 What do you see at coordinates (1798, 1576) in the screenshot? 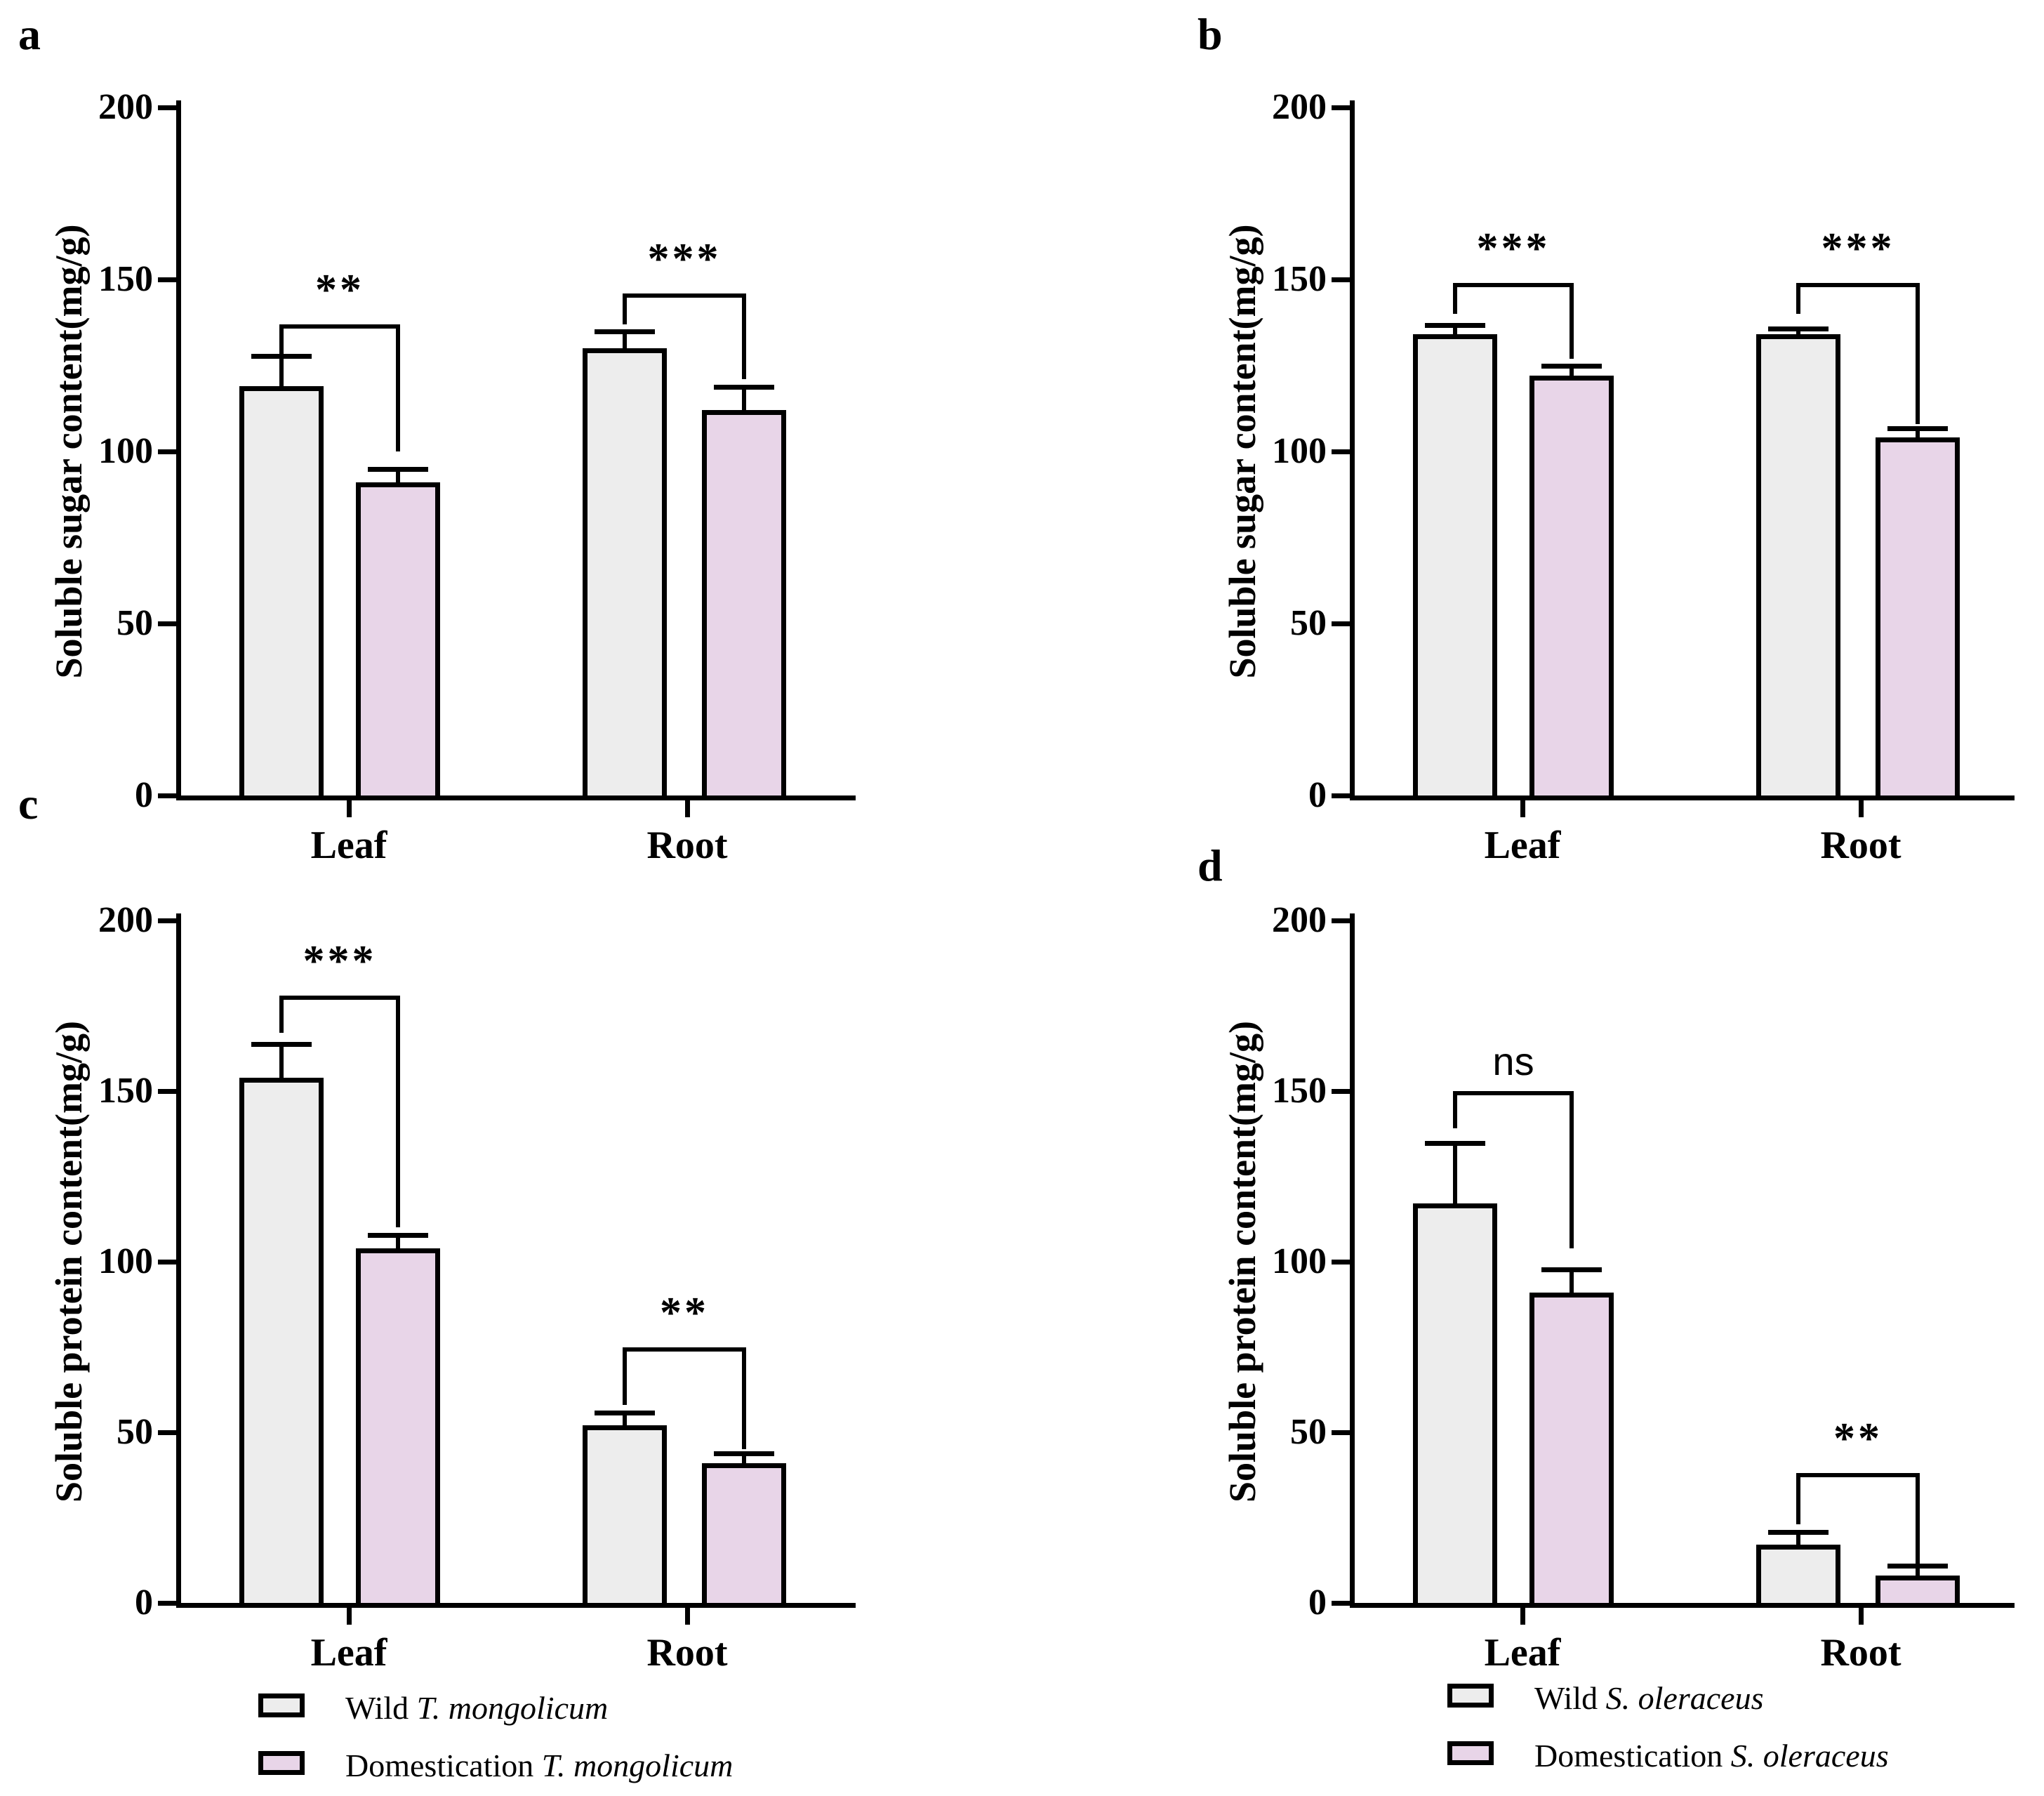
I see `bar-wild-root` at bounding box center [1798, 1576].